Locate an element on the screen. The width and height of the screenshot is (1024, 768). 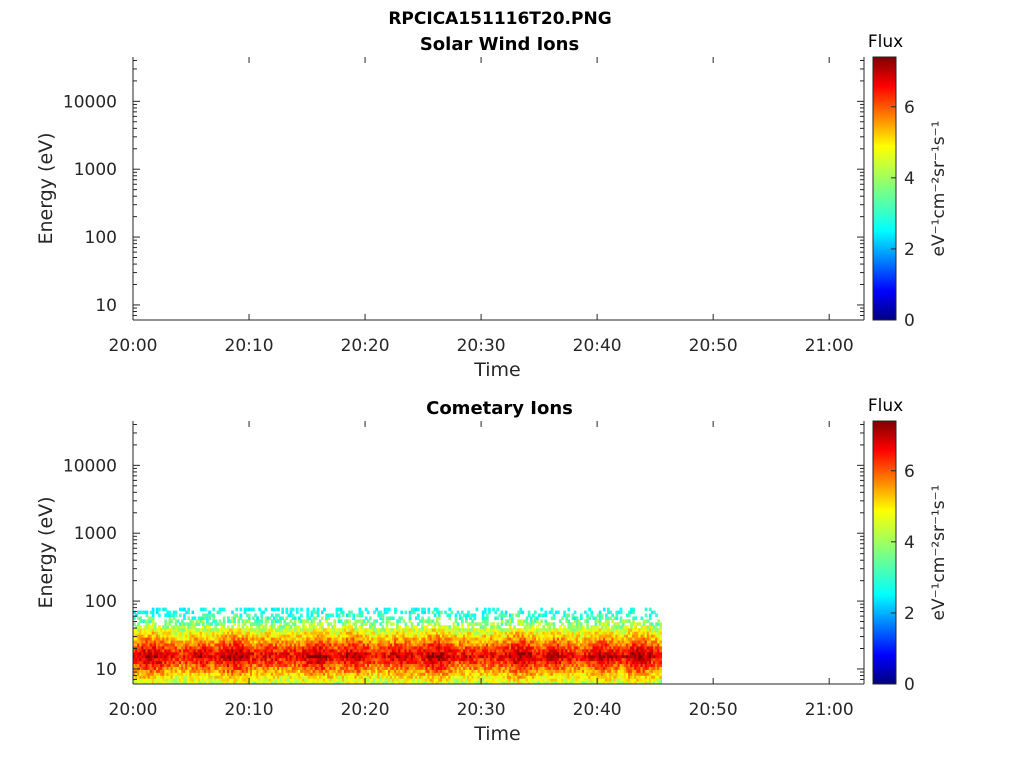
x-tick-label: 20:20 is located at coordinates (365, 346).